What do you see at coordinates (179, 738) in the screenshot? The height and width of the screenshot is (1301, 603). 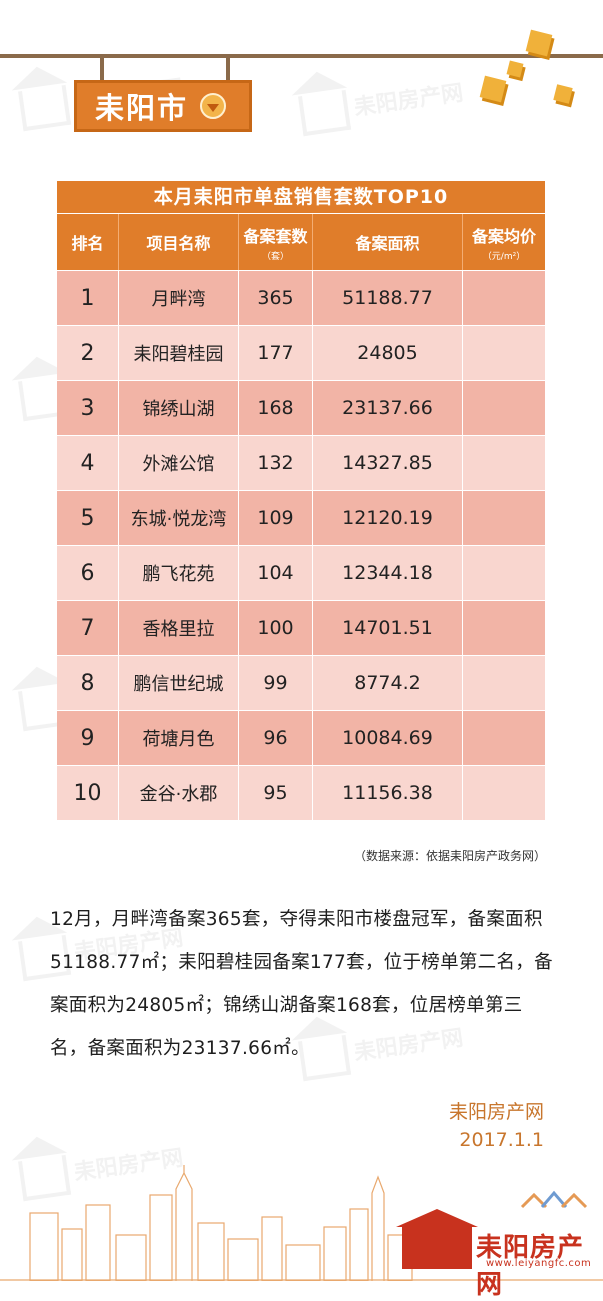 I see `project-name-cell: 荷塘月色` at bounding box center [179, 738].